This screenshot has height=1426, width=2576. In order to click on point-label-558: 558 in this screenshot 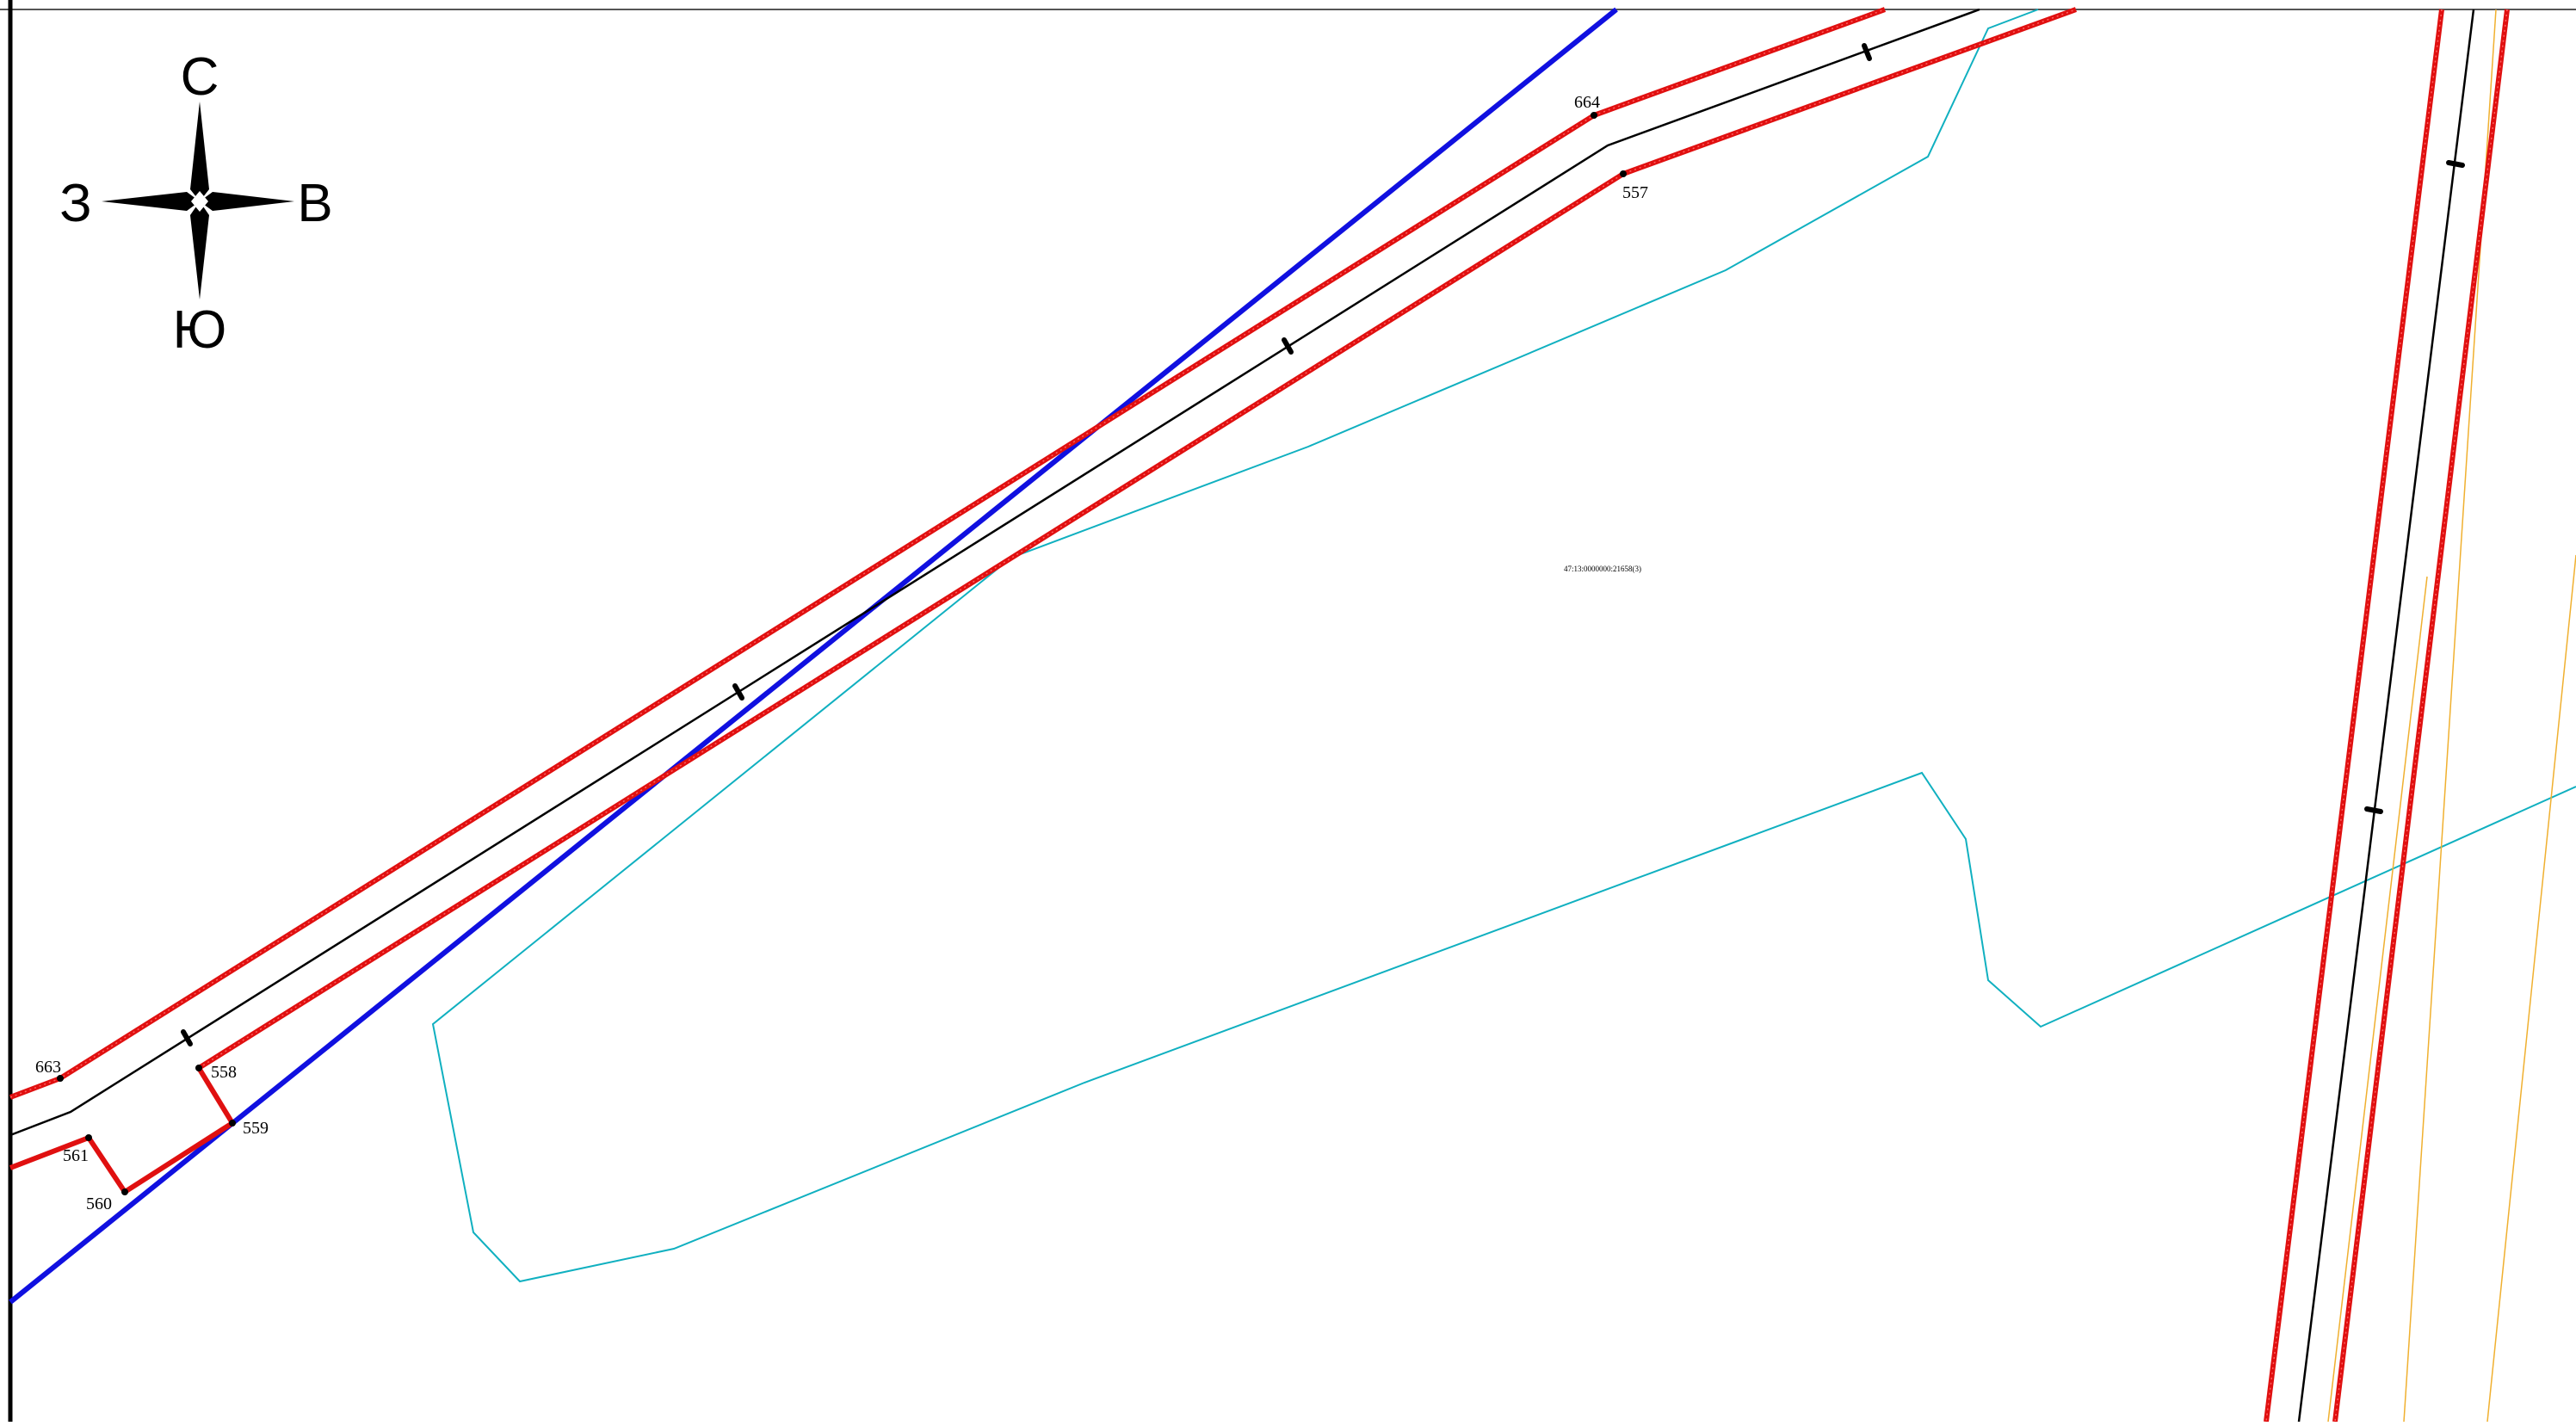, I will do `click(224, 1072)`.